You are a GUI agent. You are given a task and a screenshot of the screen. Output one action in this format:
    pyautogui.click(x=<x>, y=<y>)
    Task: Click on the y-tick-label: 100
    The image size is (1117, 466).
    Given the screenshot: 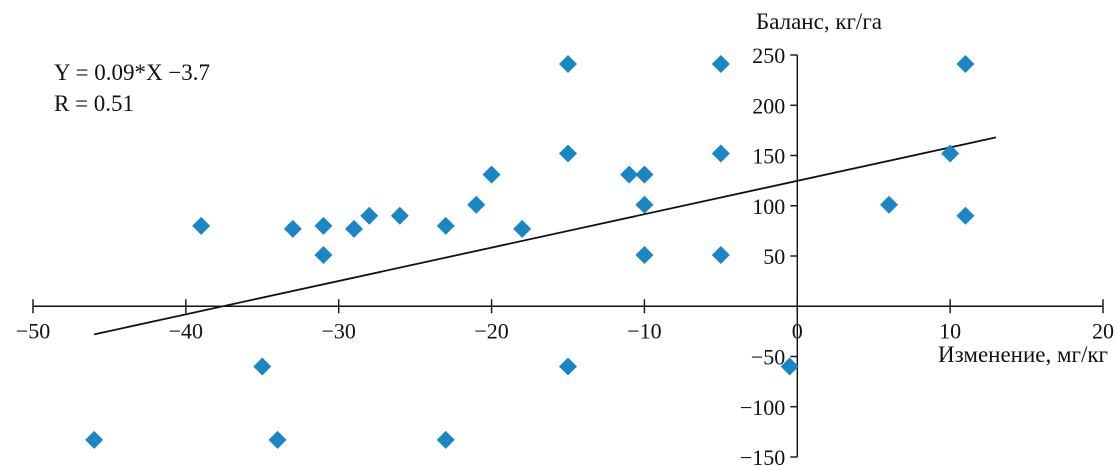 What is the action you would take?
    pyautogui.click(x=768, y=206)
    